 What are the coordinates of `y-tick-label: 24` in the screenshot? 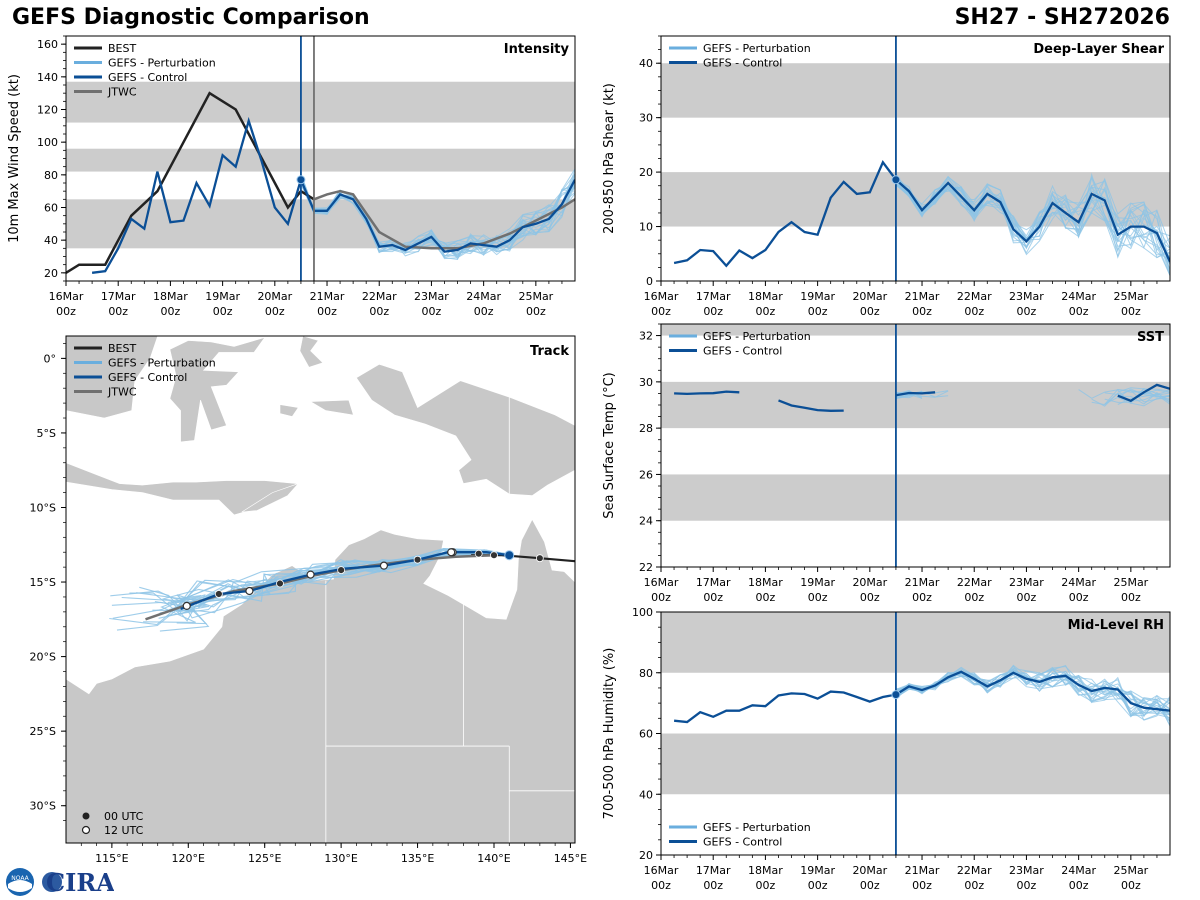 It's located at (646, 521).